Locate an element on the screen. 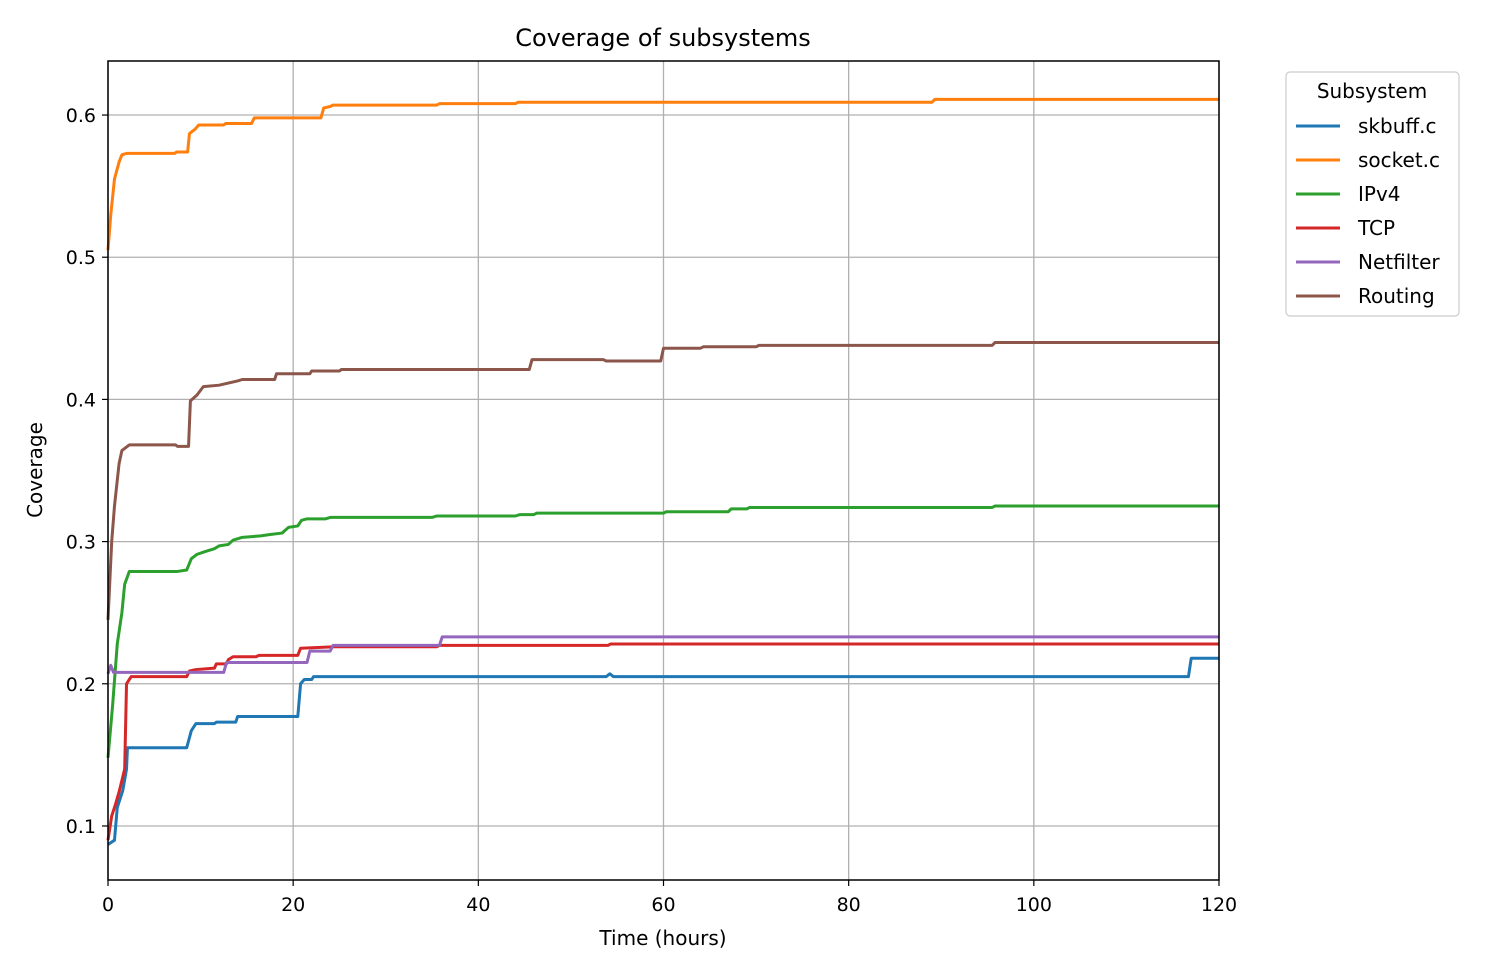 This screenshot has width=1487, height=975. series-line-skbuff-c is located at coordinates (663, 751).